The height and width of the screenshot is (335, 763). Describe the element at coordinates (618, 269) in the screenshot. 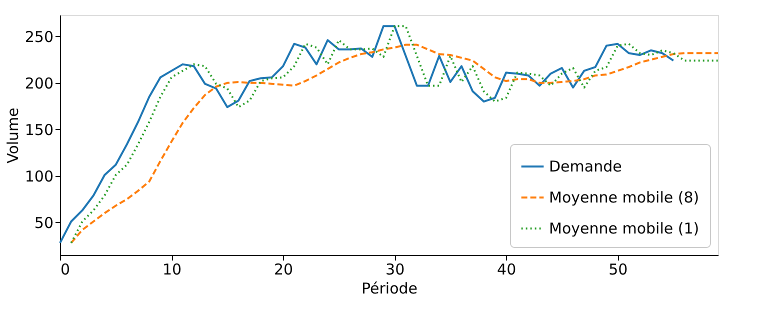

I see `x-tick-label: 50` at that location.